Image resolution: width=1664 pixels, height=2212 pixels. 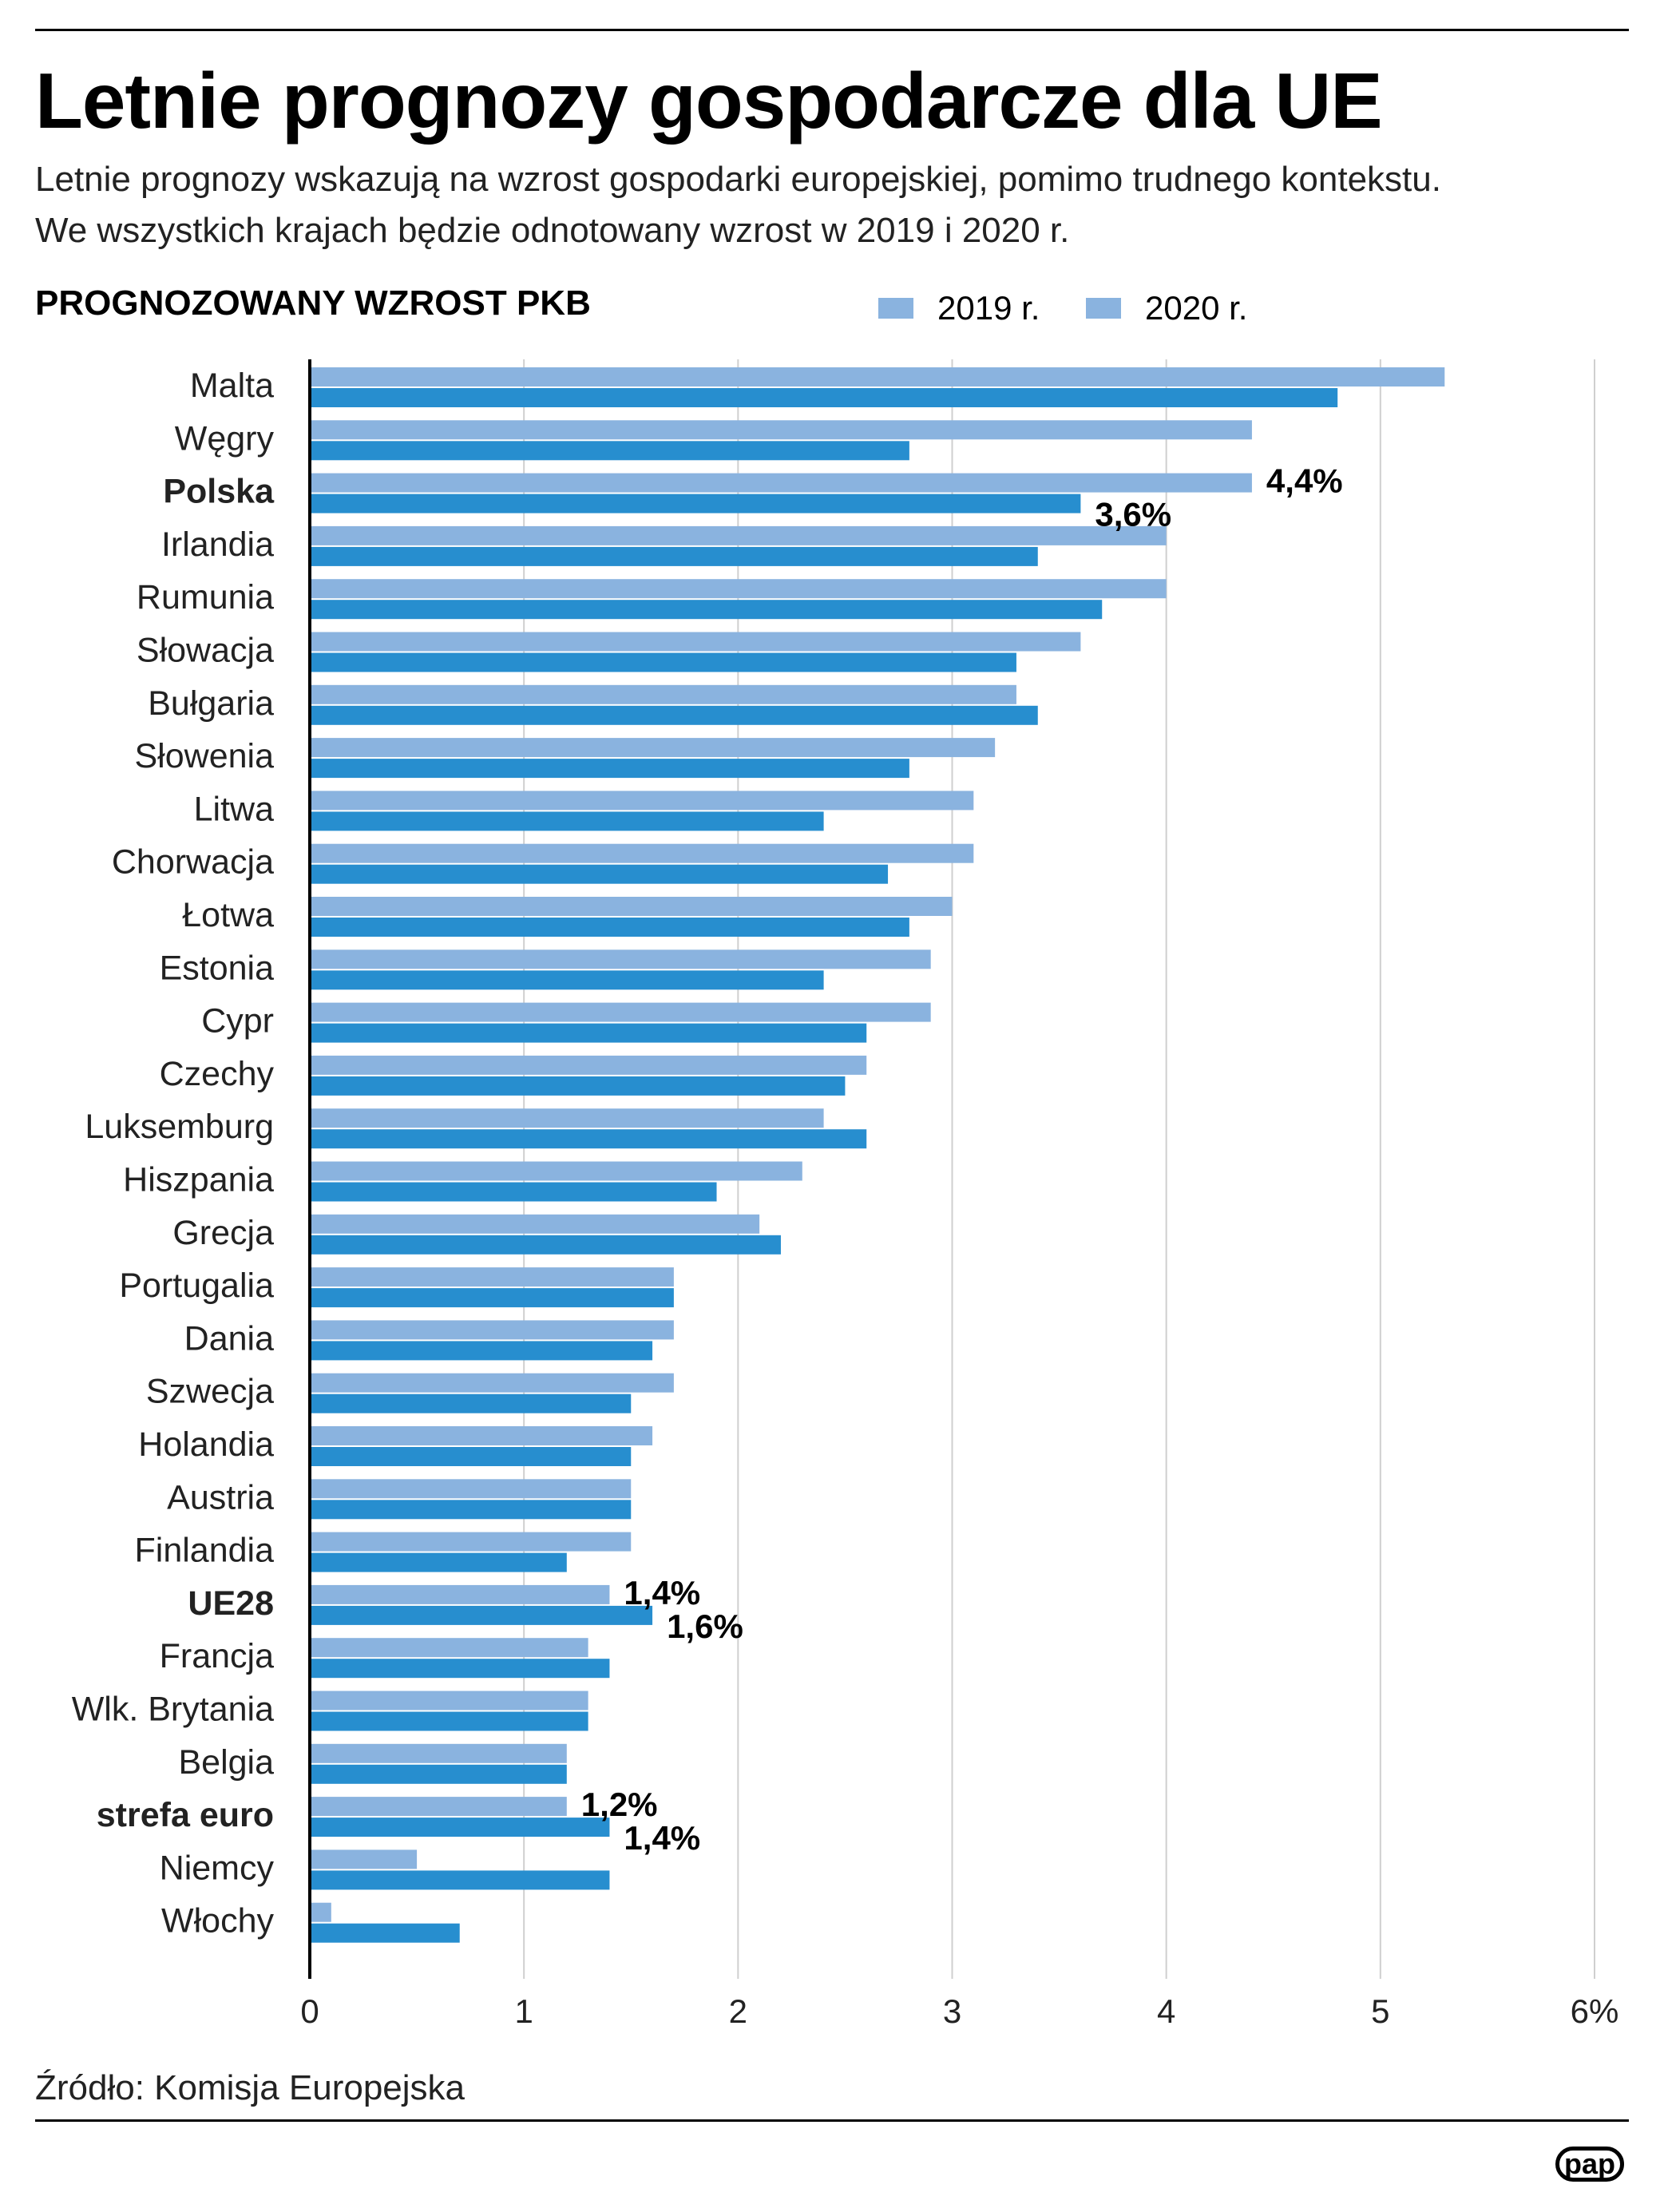 What do you see at coordinates (217, 1656) in the screenshot?
I see `category-label: Francja` at bounding box center [217, 1656].